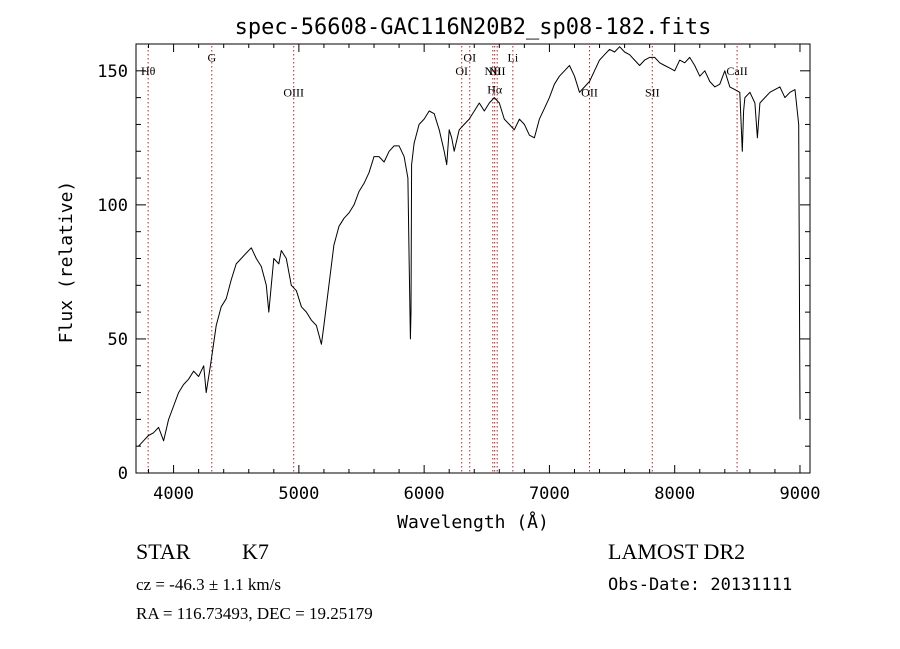  I want to click on y-tick-label: 150, so click(112, 72).